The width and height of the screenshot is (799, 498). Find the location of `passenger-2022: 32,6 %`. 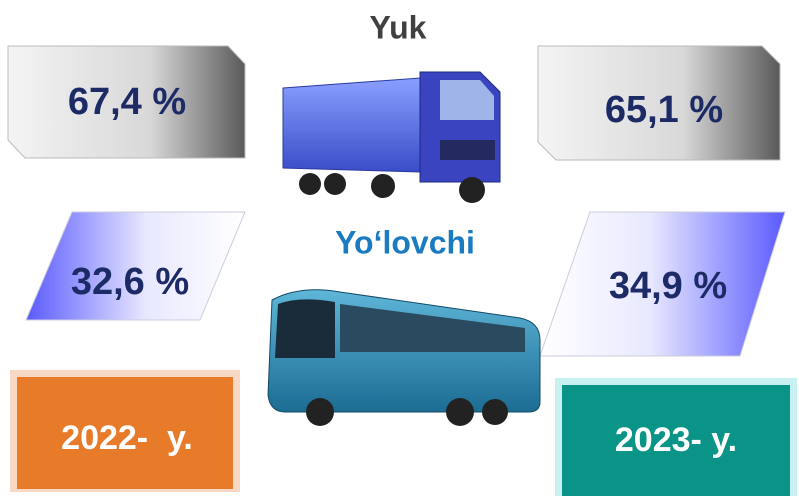

passenger-2022: 32,6 % is located at coordinates (130, 282).